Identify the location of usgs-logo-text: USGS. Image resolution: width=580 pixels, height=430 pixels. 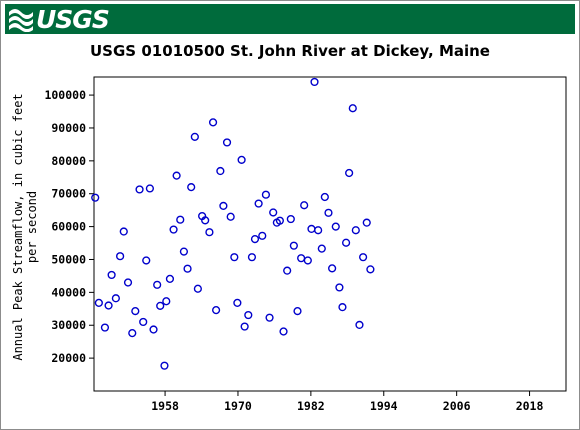
(73, 19).